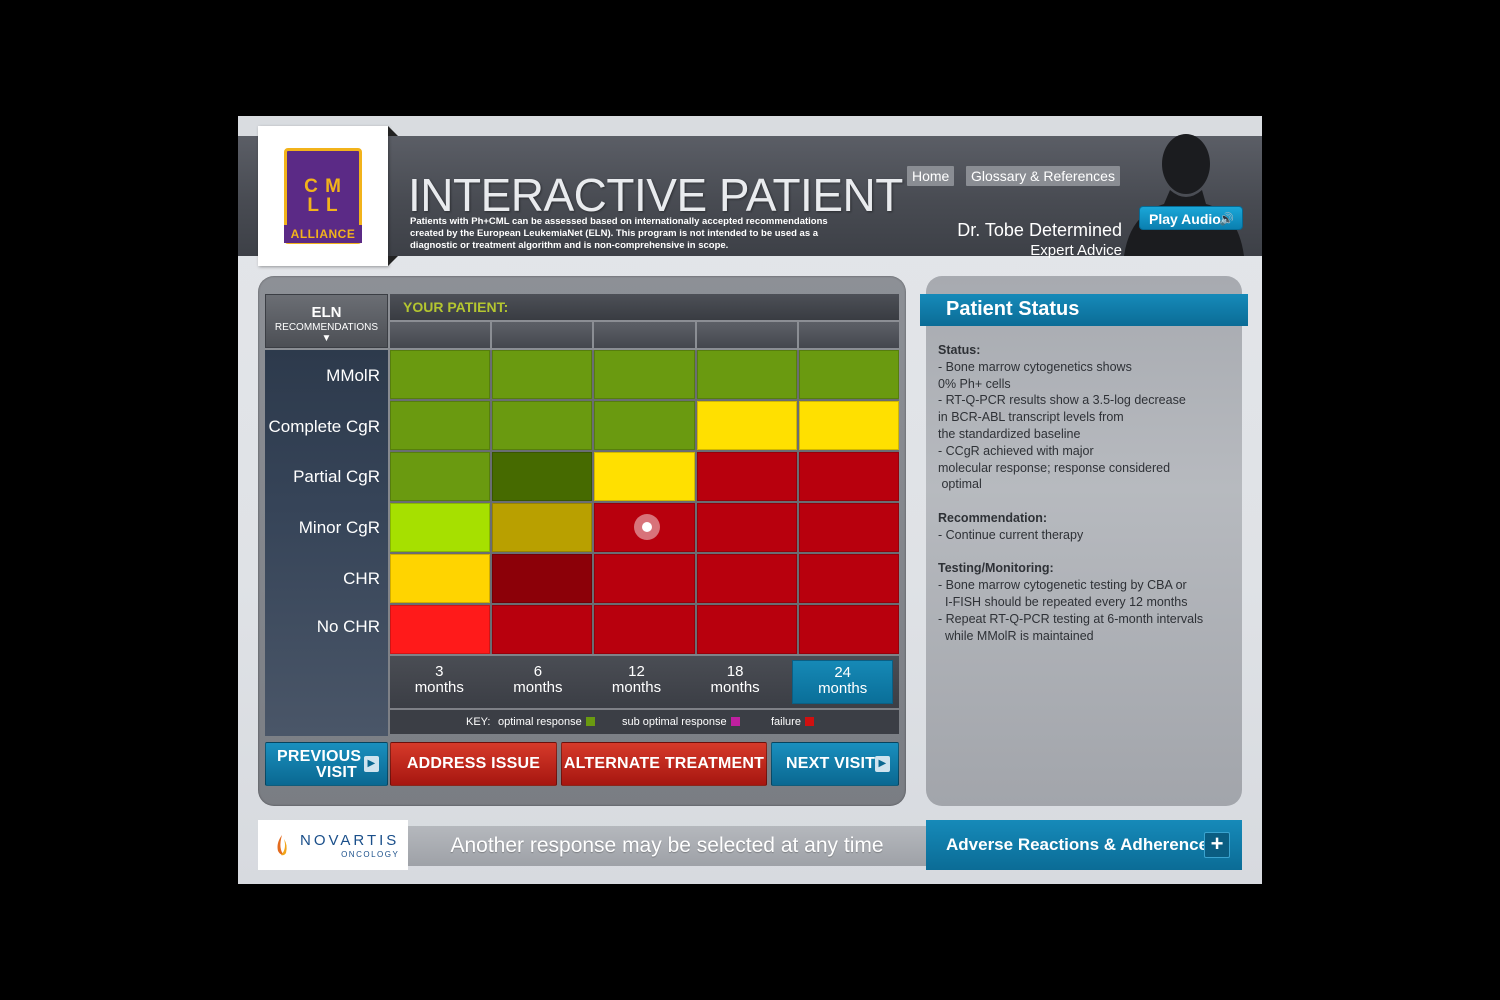 The width and height of the screenshot is (1500, 1000). What do you see at coordinates (324, 426) in the screenshot?
I see `row-label-complete-cgr: Complete CgR` at bounding box center [324, 426].